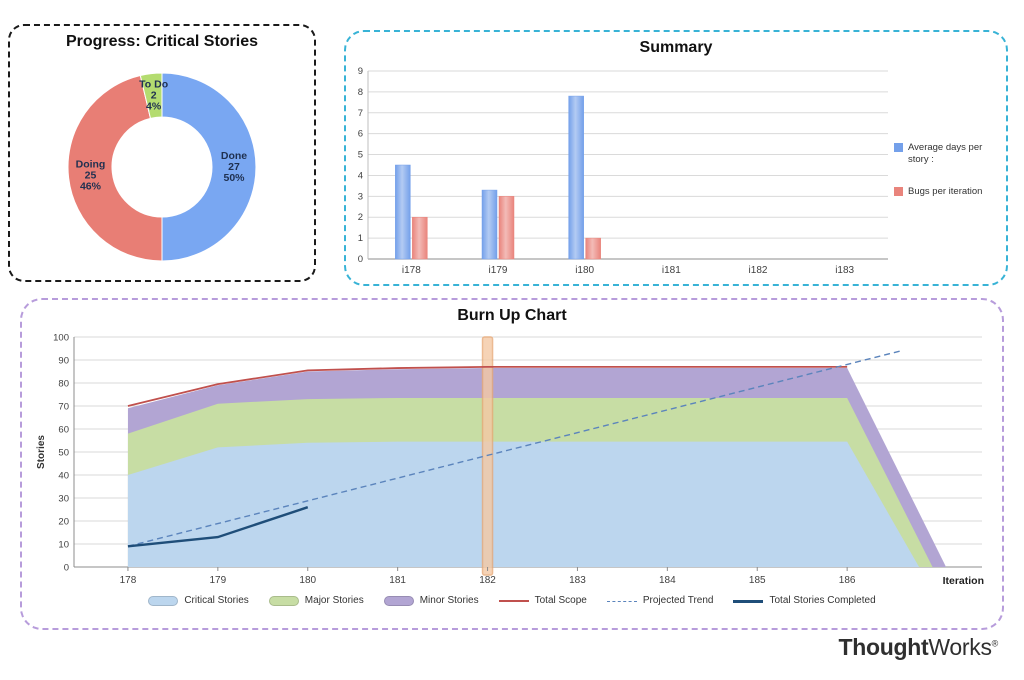  Describe the element at coordinates (758, 270) in the screenshot. I see `x-tick-label: i182` at that location.